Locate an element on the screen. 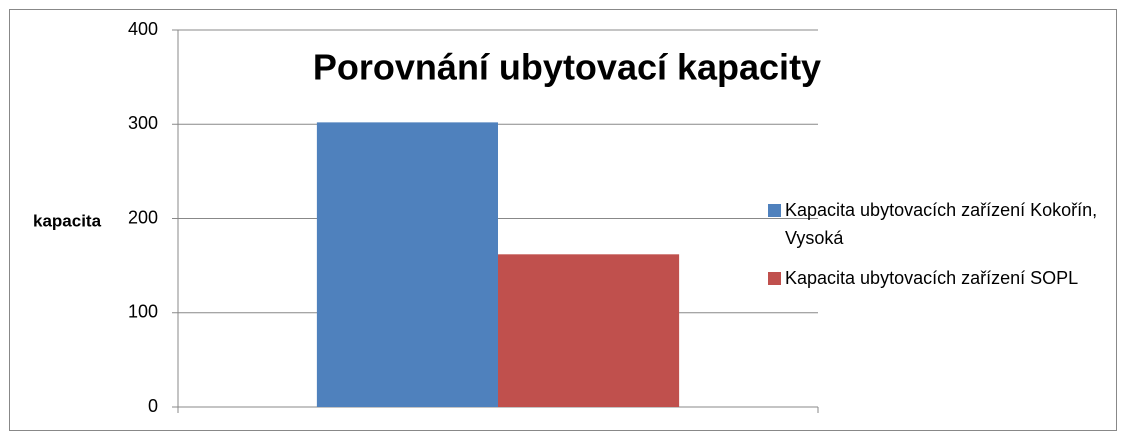 The width and height of the screenshot is (1122, 431). y-tick-label: 200 is located at coordinates (143, 217).